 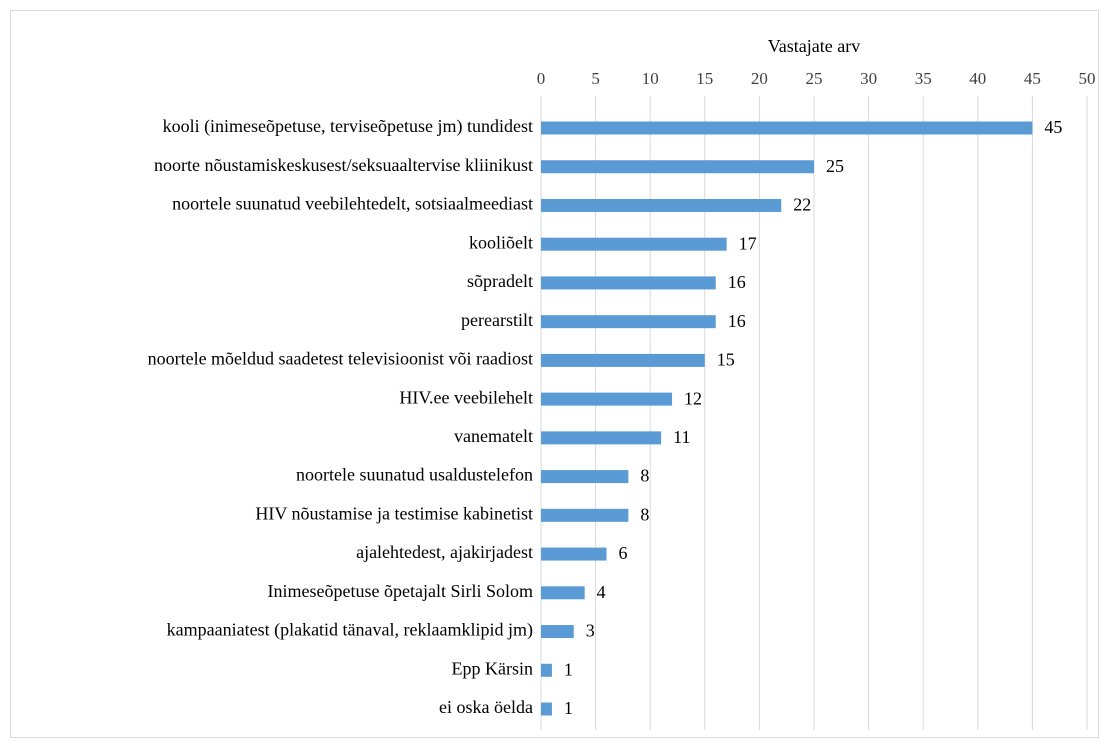 What do you see at coordinates (466, 397) in the screenshot?
I see `y-tick-label: HIV.ee veebilehelt` at bounding box center [466, 397].